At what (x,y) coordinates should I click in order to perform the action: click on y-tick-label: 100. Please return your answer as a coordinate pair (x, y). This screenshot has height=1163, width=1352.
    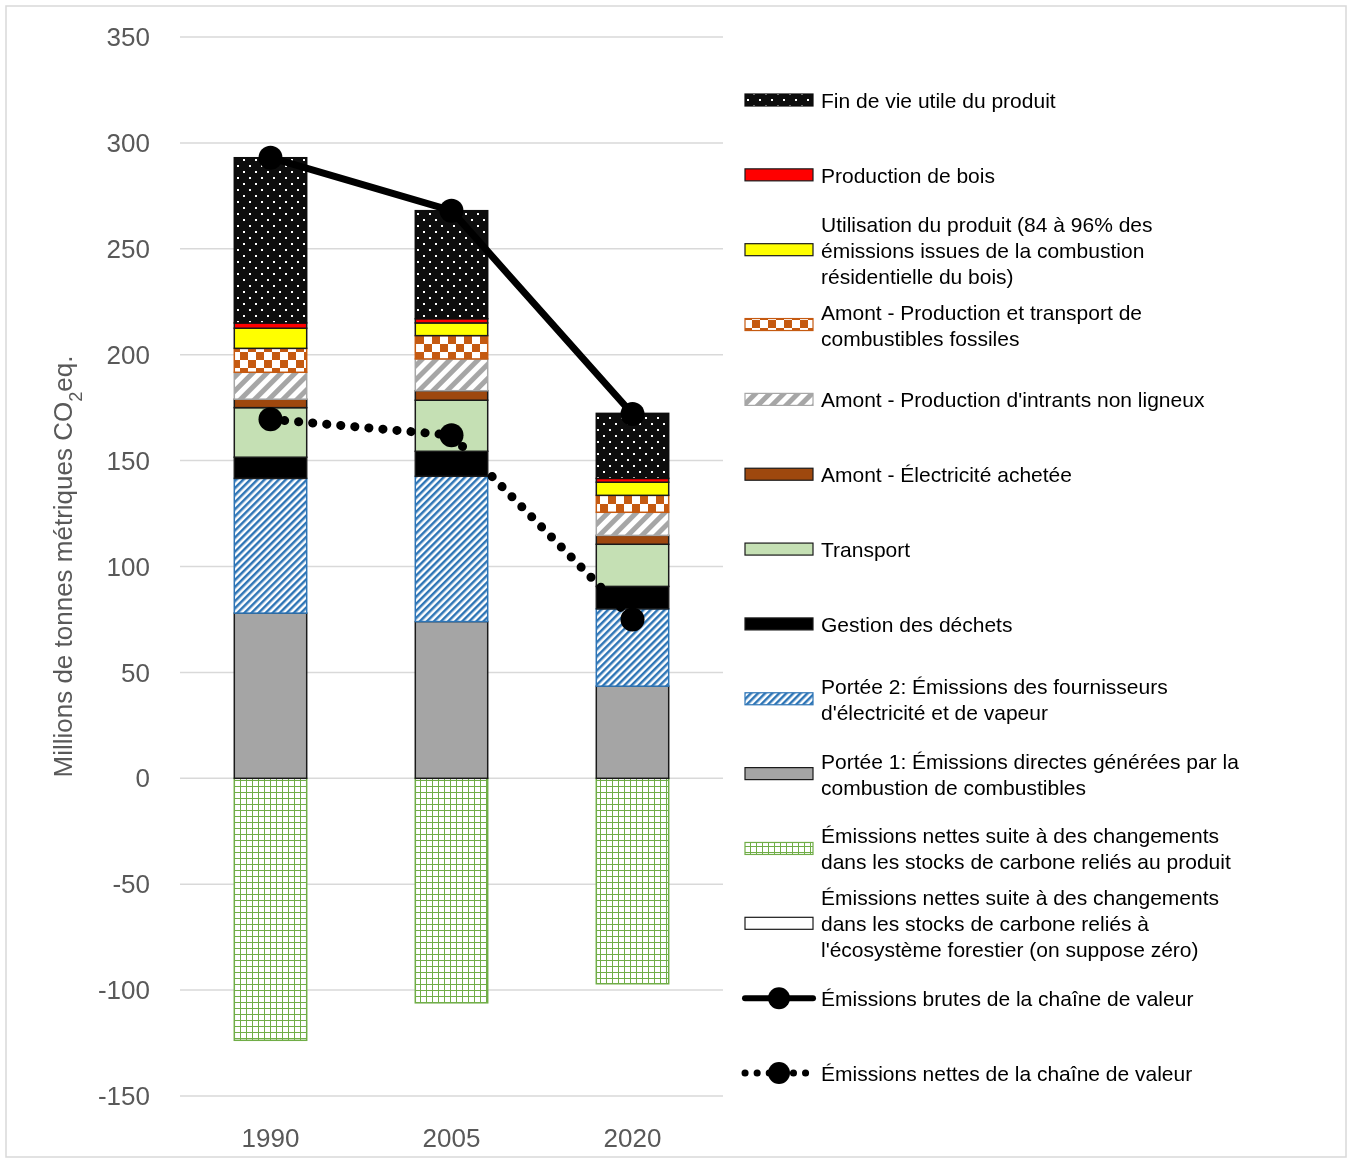
    Looking at the image, I should click on (128, 566).